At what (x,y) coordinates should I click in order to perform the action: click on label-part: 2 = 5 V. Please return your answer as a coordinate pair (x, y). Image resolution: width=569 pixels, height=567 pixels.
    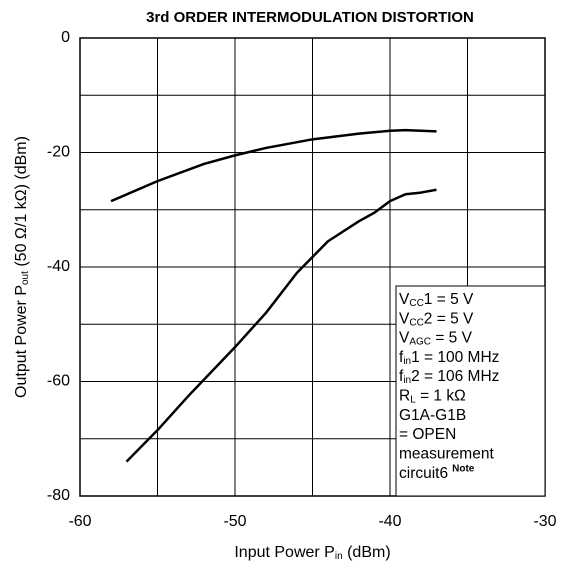
    Looking at the image, I should click on (449, 318).